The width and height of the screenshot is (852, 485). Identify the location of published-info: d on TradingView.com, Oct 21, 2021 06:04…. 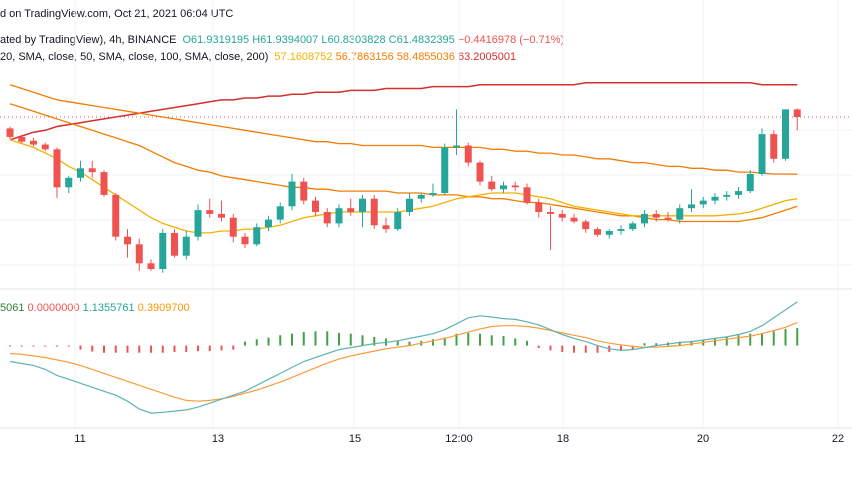
(117, 14).